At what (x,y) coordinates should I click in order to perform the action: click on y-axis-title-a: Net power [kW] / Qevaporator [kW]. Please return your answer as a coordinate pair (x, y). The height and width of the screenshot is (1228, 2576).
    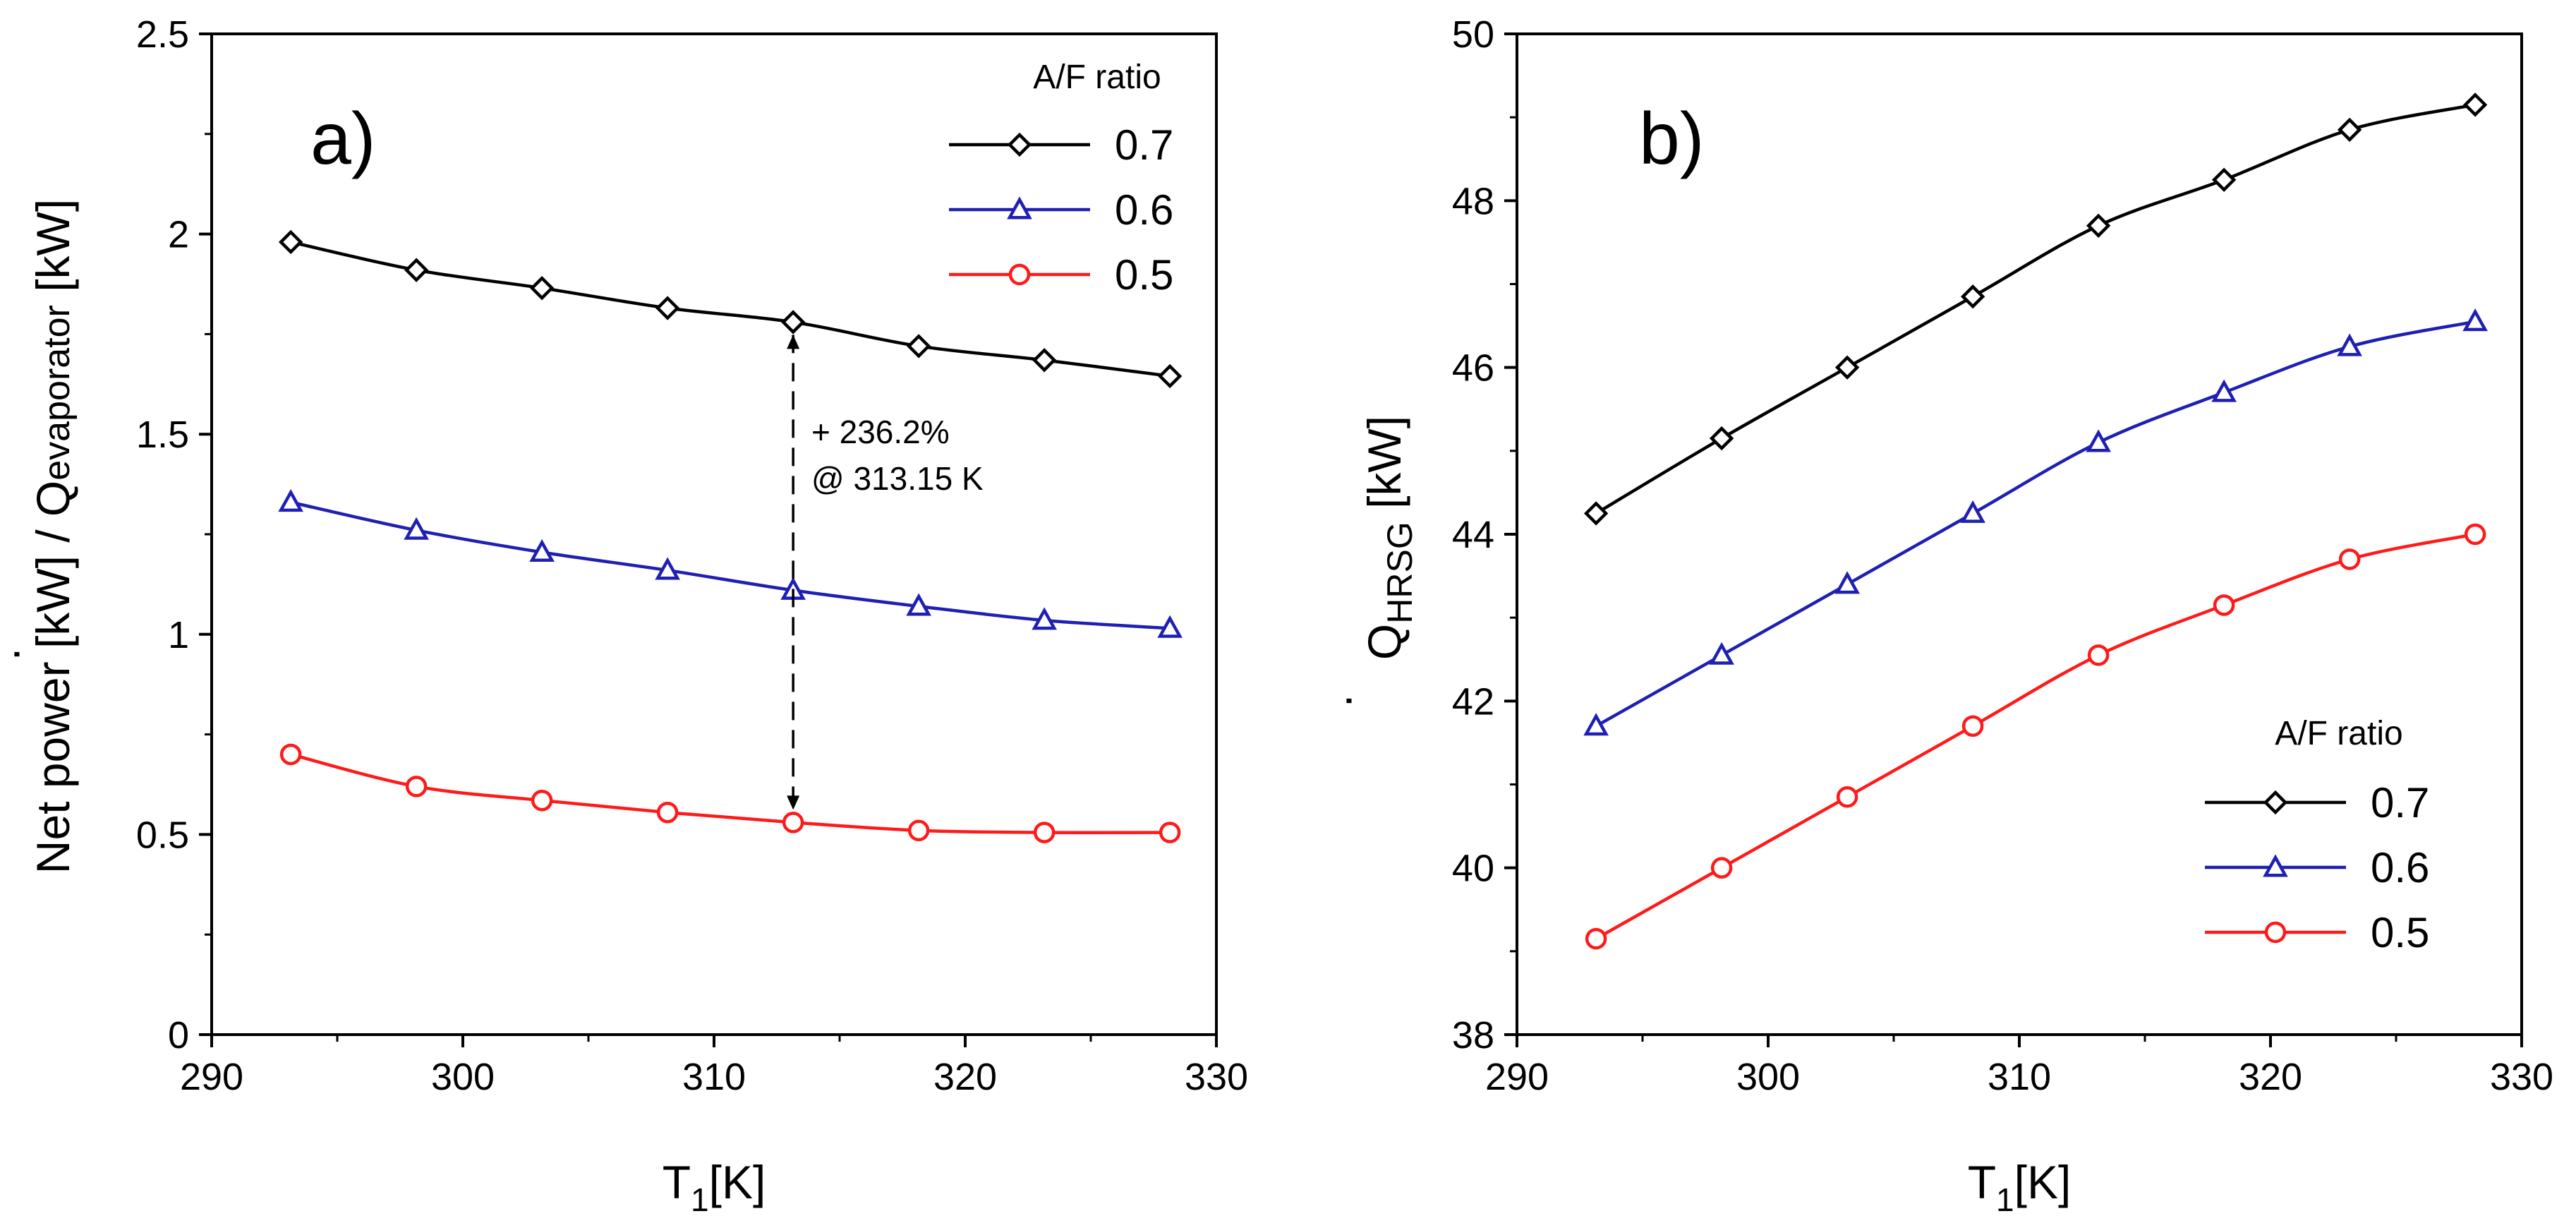
    Looking at the image, I should click on (53, 536).